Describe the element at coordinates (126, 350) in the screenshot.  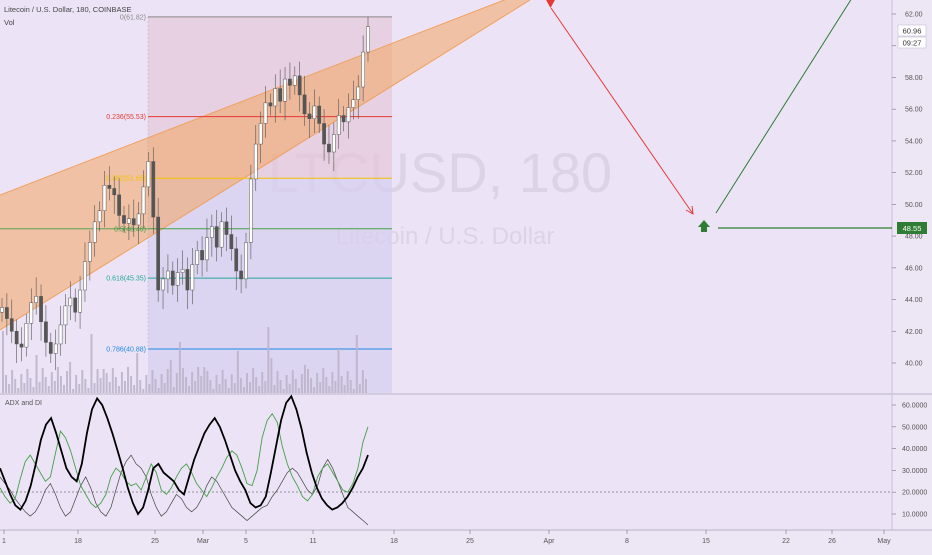
I see `fib-level-label: 0.786(40.88)` at that location.